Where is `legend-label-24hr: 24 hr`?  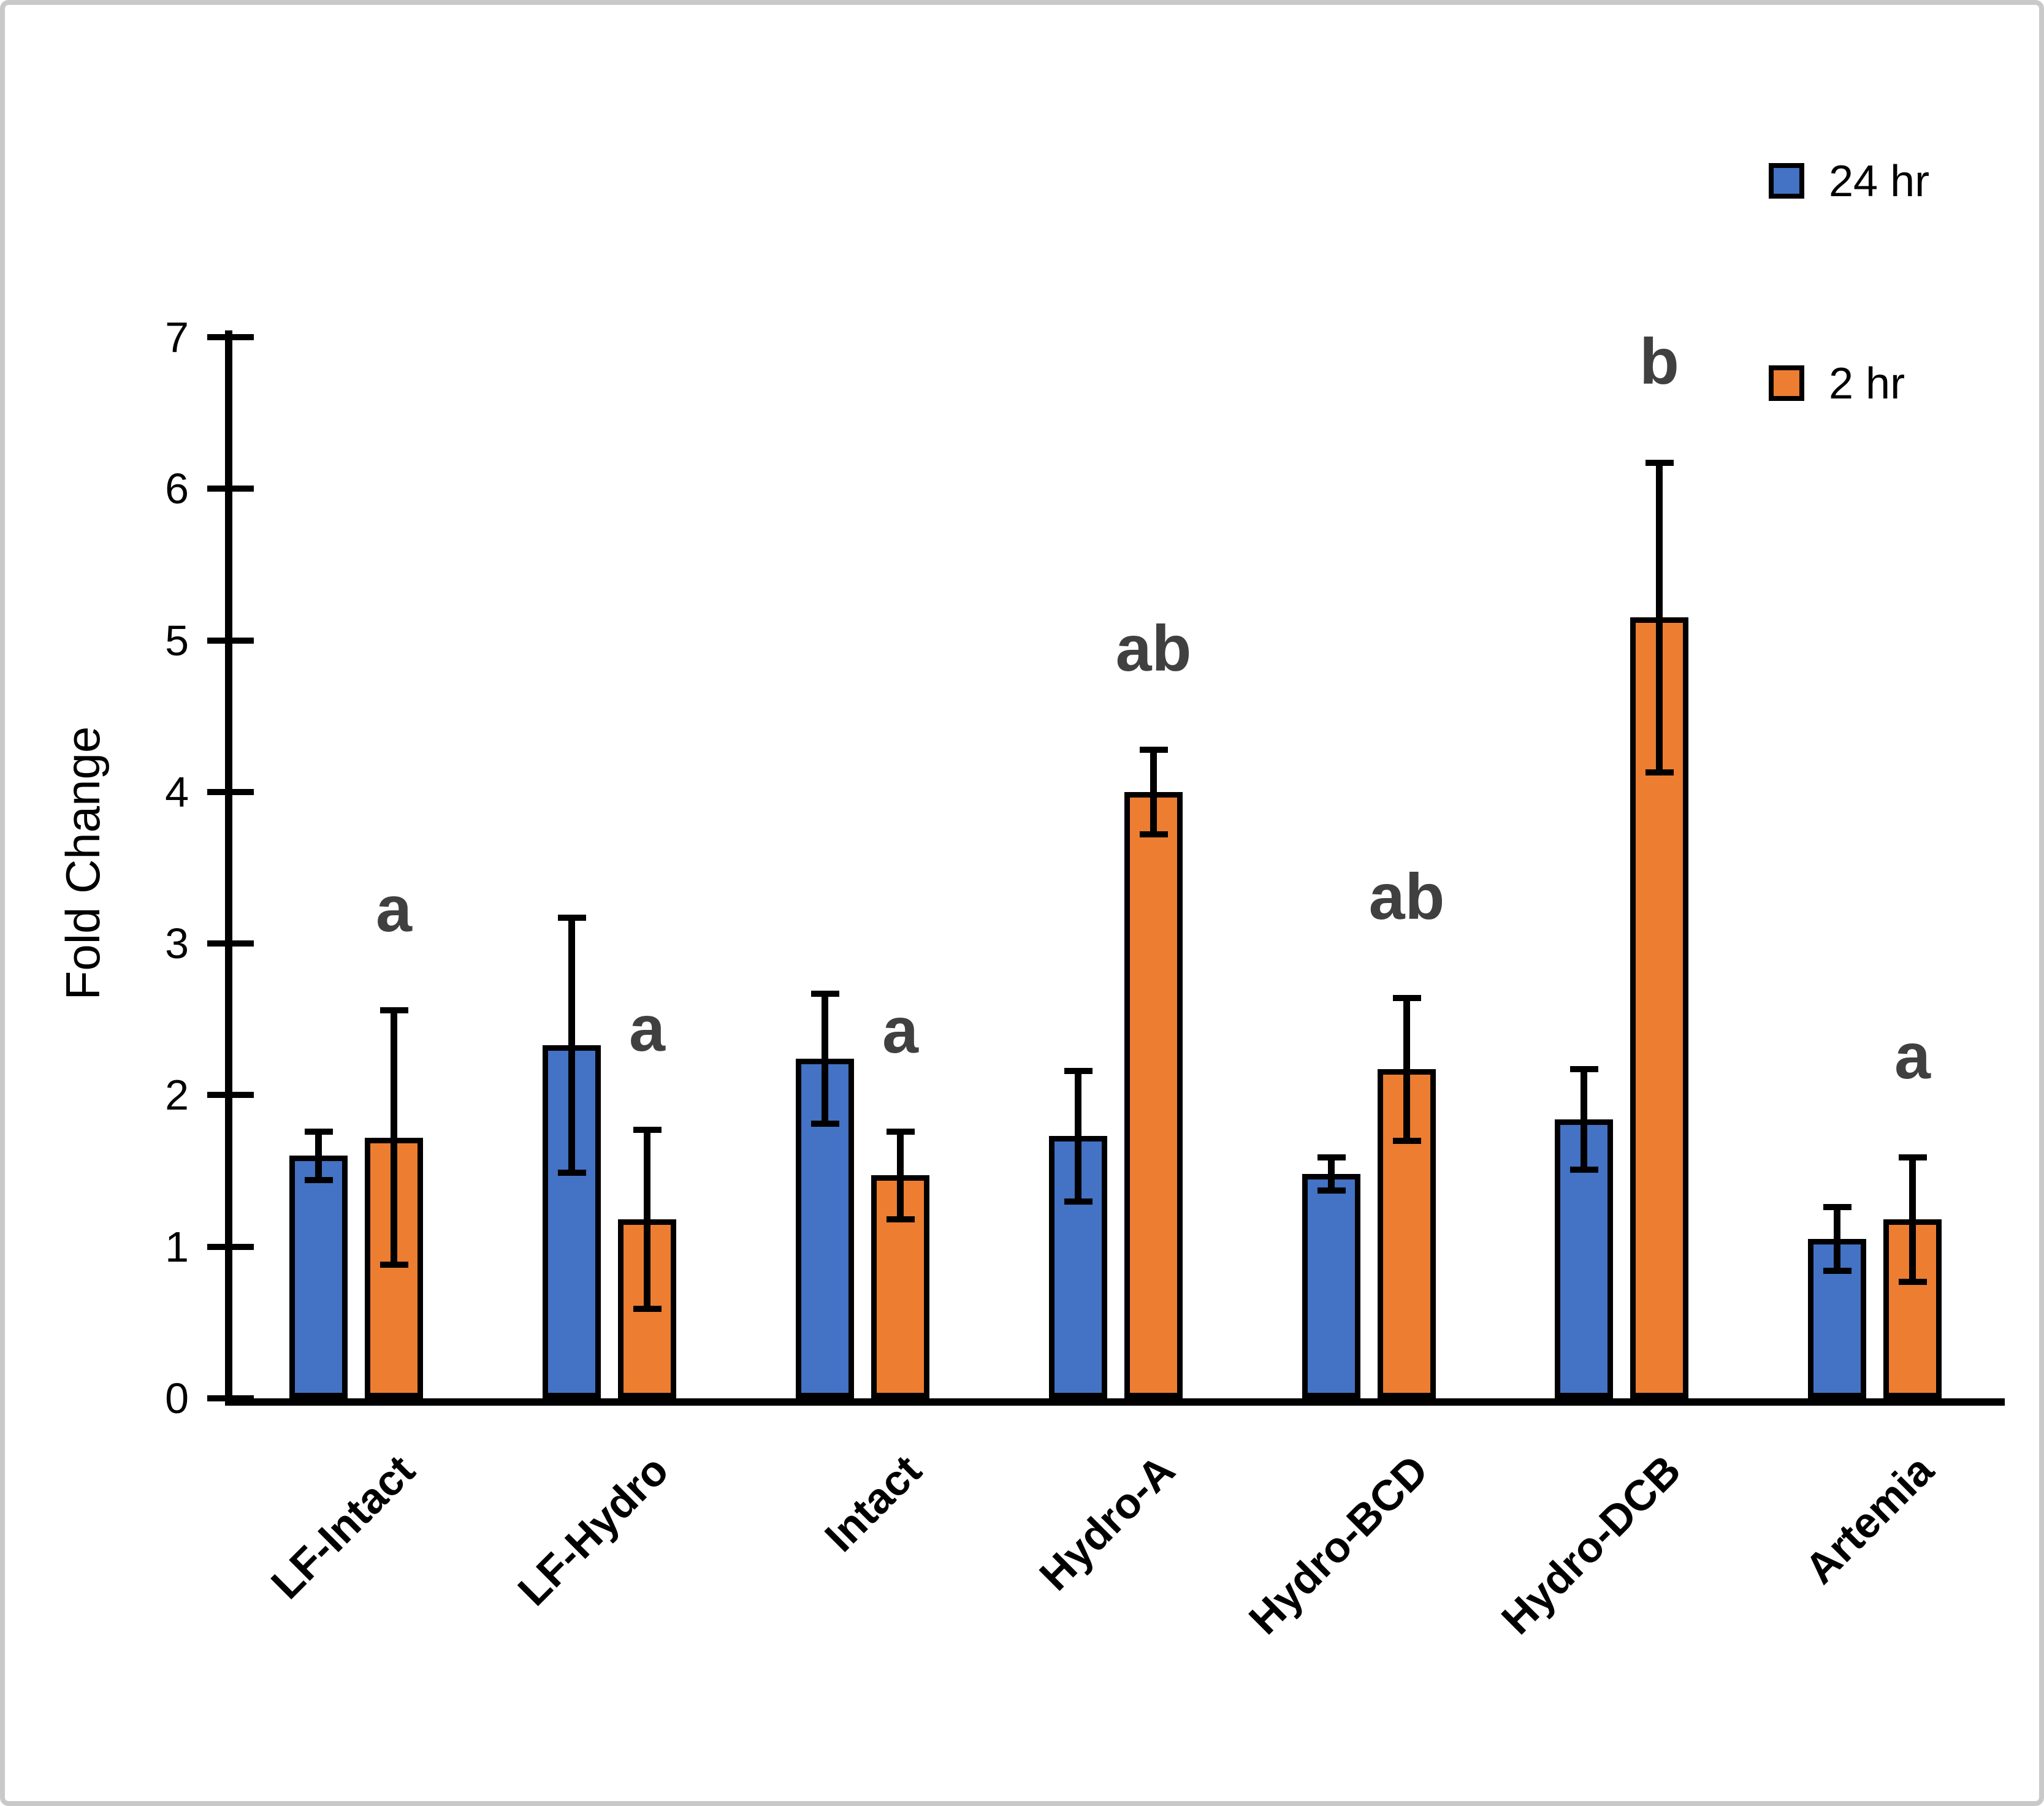 legend-label-24hr: 24 hr is located at coordinates (1879, 181).